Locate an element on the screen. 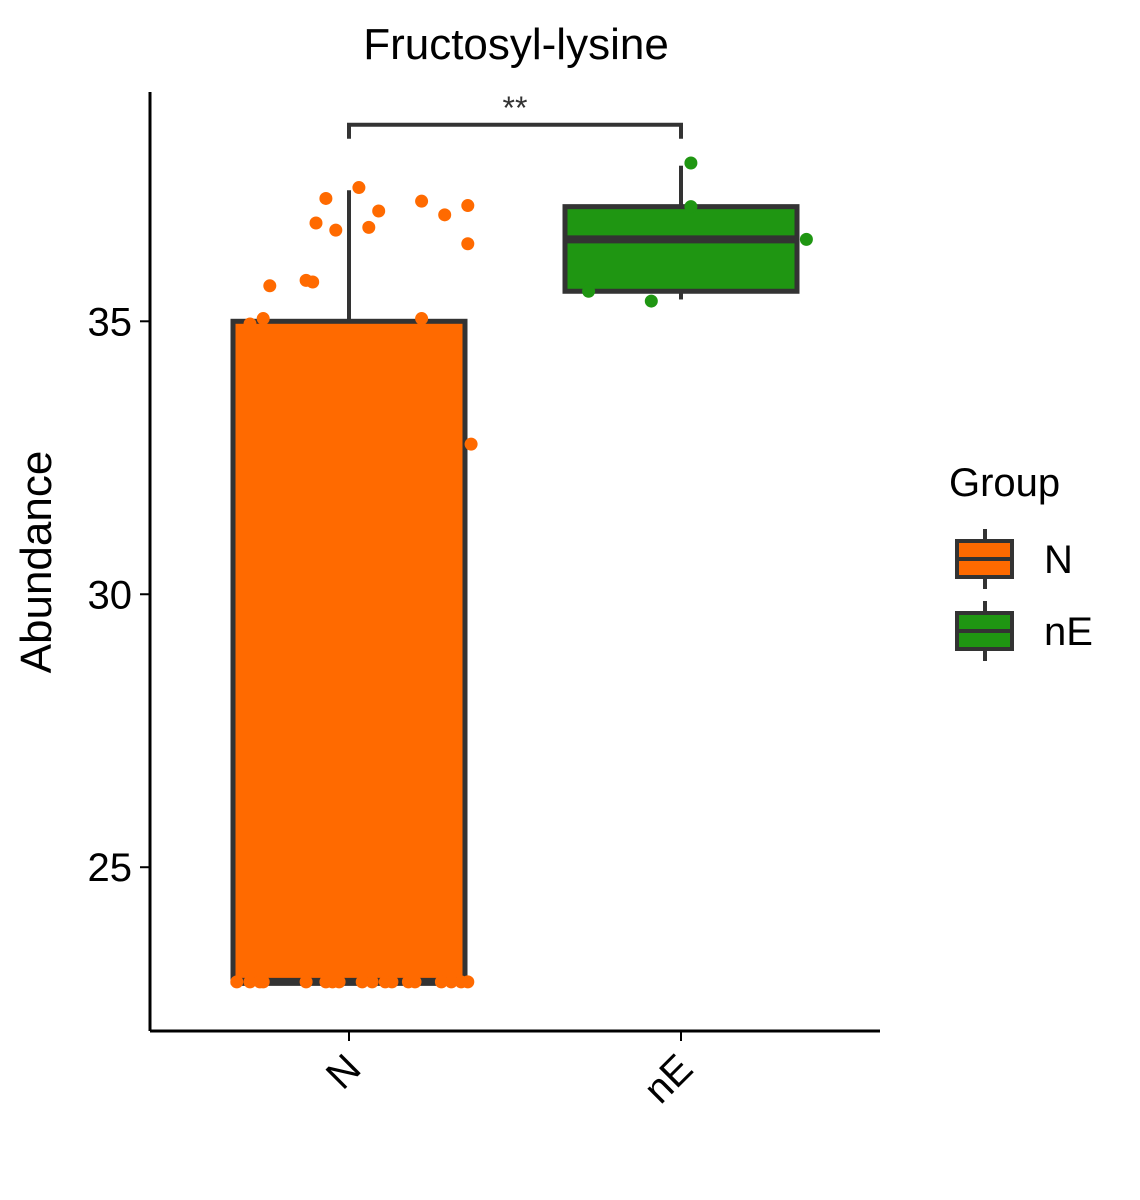 This screenshot has height=1200, width=1140. legend-label: nE is located at coordinates (1068, 632).